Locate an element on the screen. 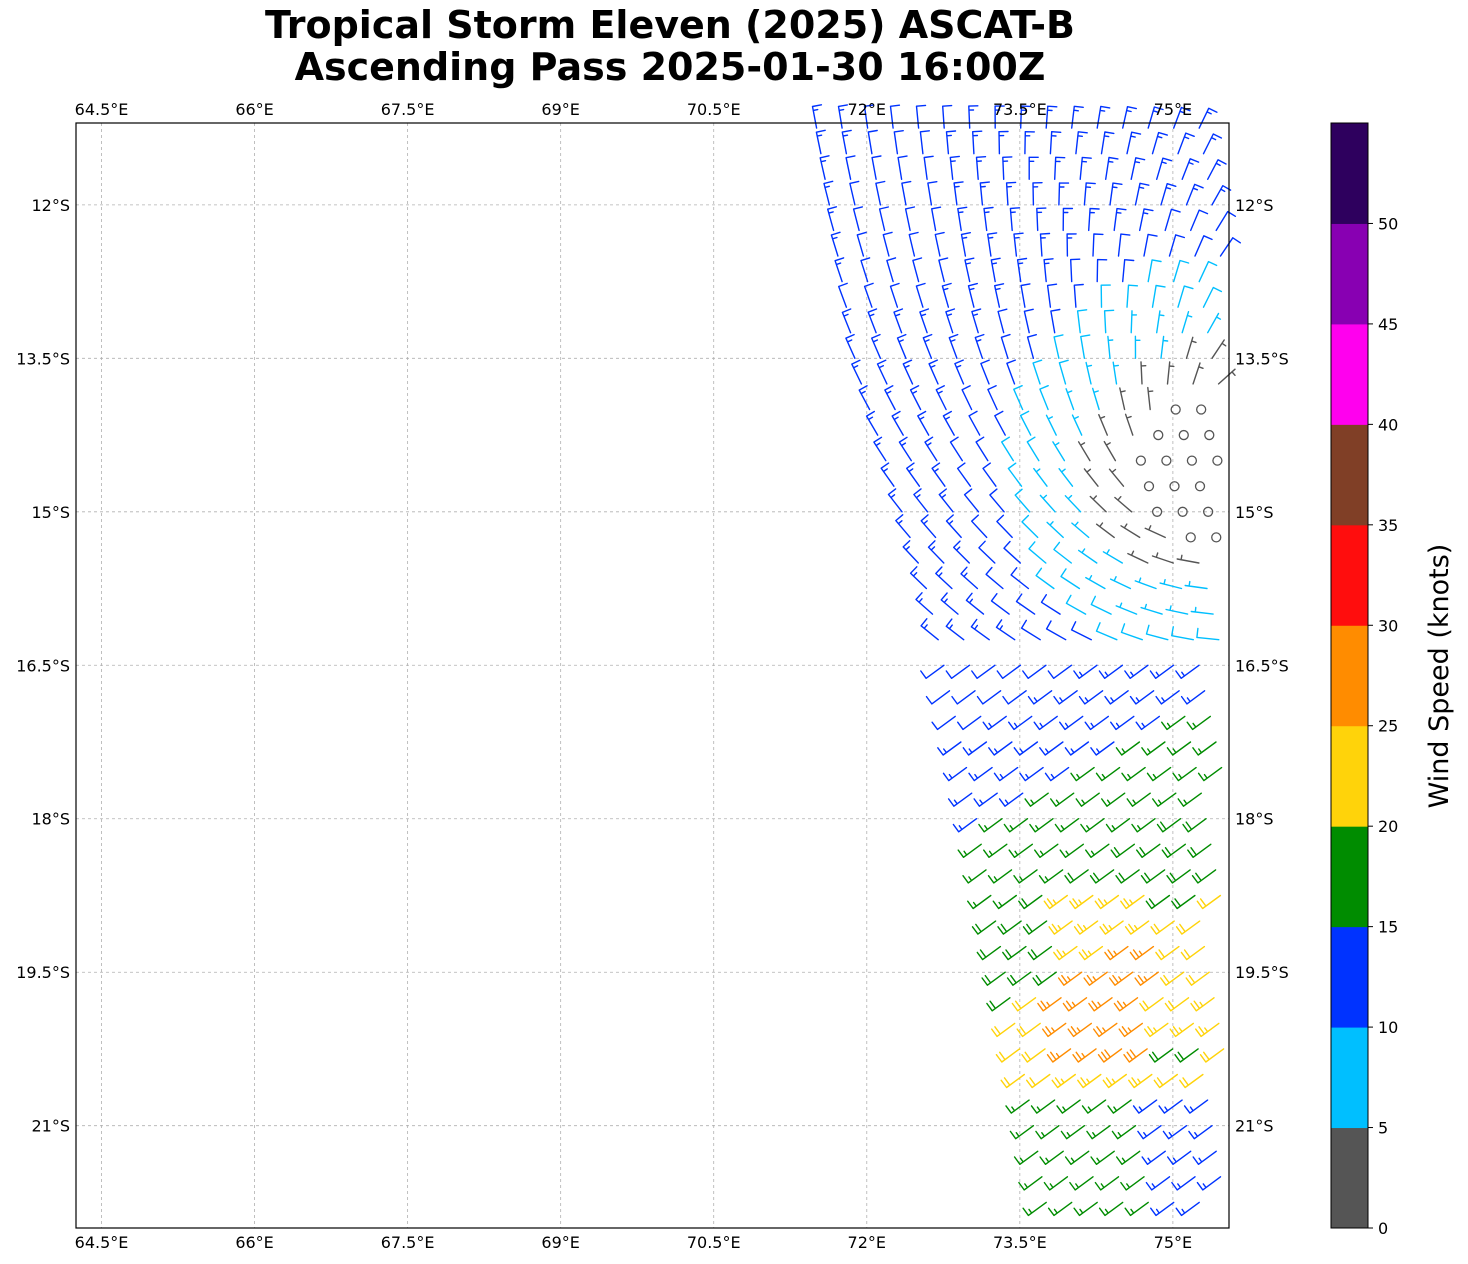 This screenshot has width=1468, height=1264. colorbar-label: Wind Speed (knots) is located at coordinates (1439, 676).